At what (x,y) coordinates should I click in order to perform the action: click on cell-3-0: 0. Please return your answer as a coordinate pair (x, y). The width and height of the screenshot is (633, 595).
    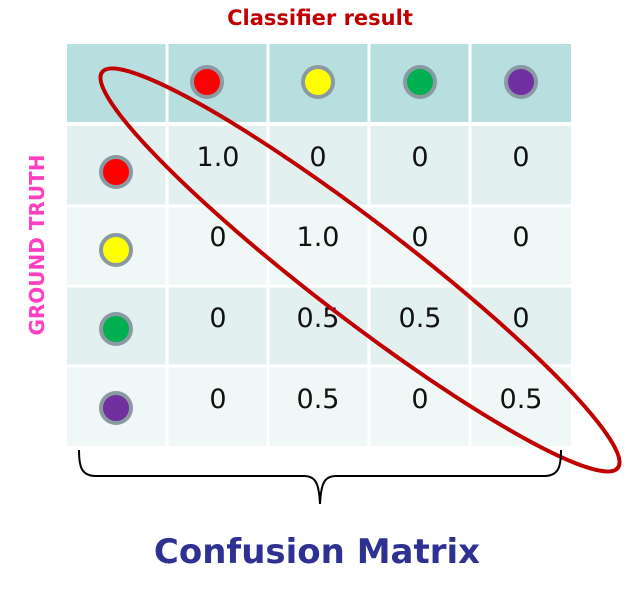
    Looking at the image, I should click on (217, 399).